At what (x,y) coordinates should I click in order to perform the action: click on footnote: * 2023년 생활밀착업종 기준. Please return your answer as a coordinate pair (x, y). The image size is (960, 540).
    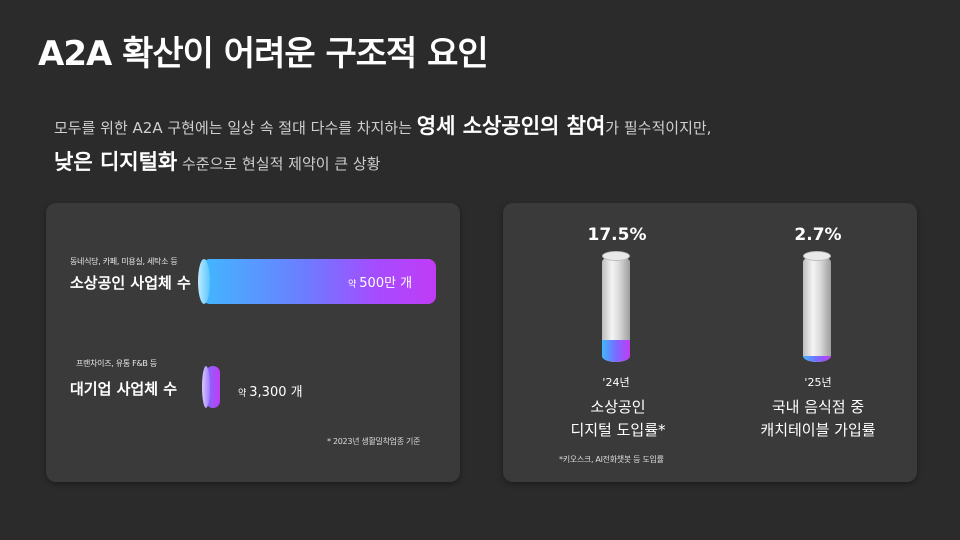
    Looking at the image, I should click on (373, 441).